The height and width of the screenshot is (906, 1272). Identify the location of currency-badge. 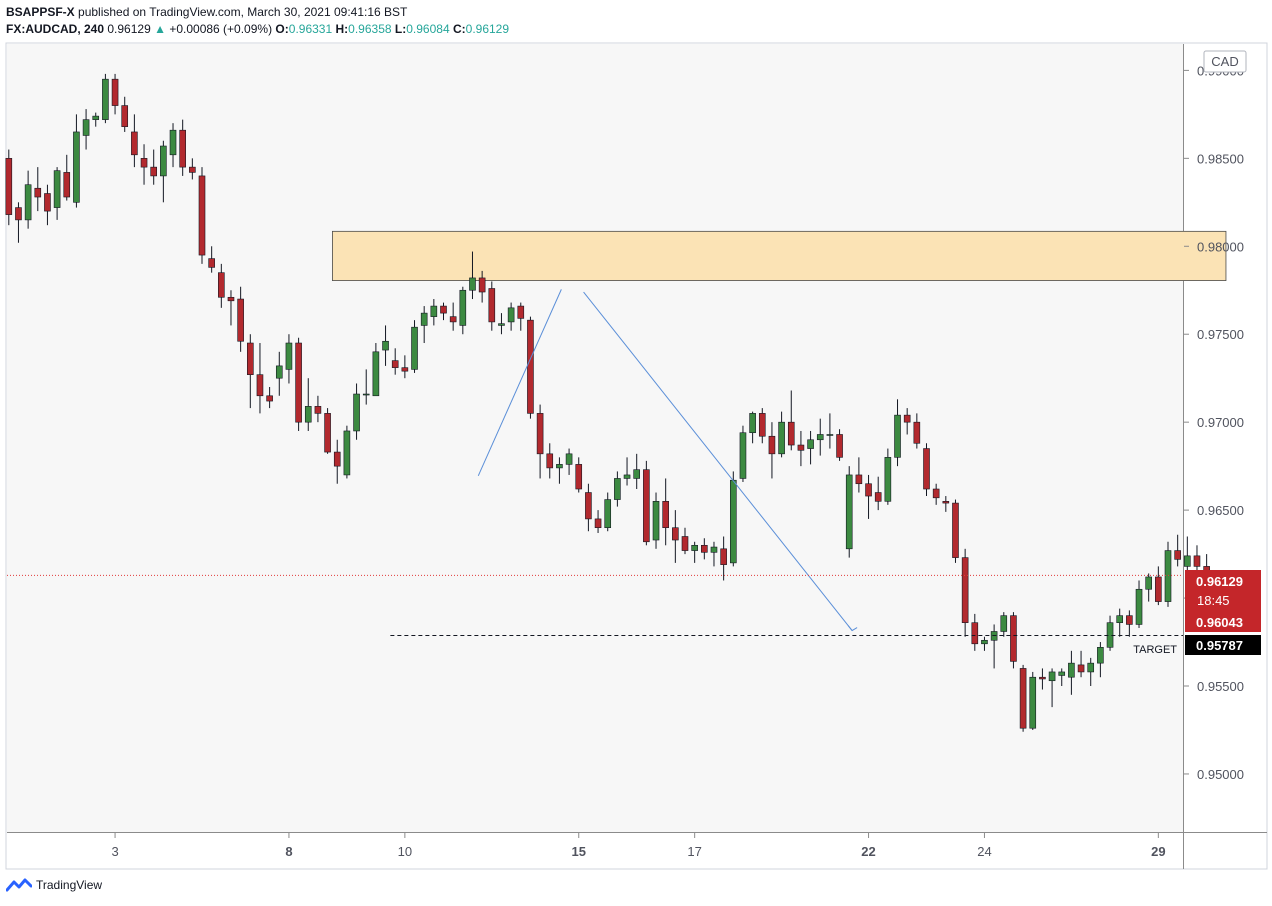
(1225, 61).